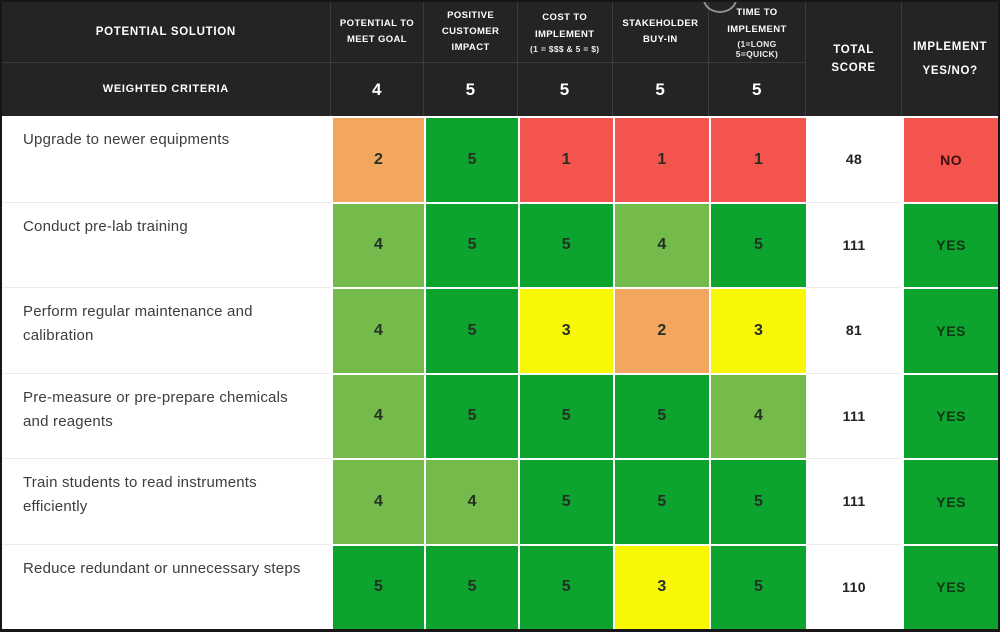  I want to click on header-implement: IMPLEMENT YES/NO?, so click(950, 59).